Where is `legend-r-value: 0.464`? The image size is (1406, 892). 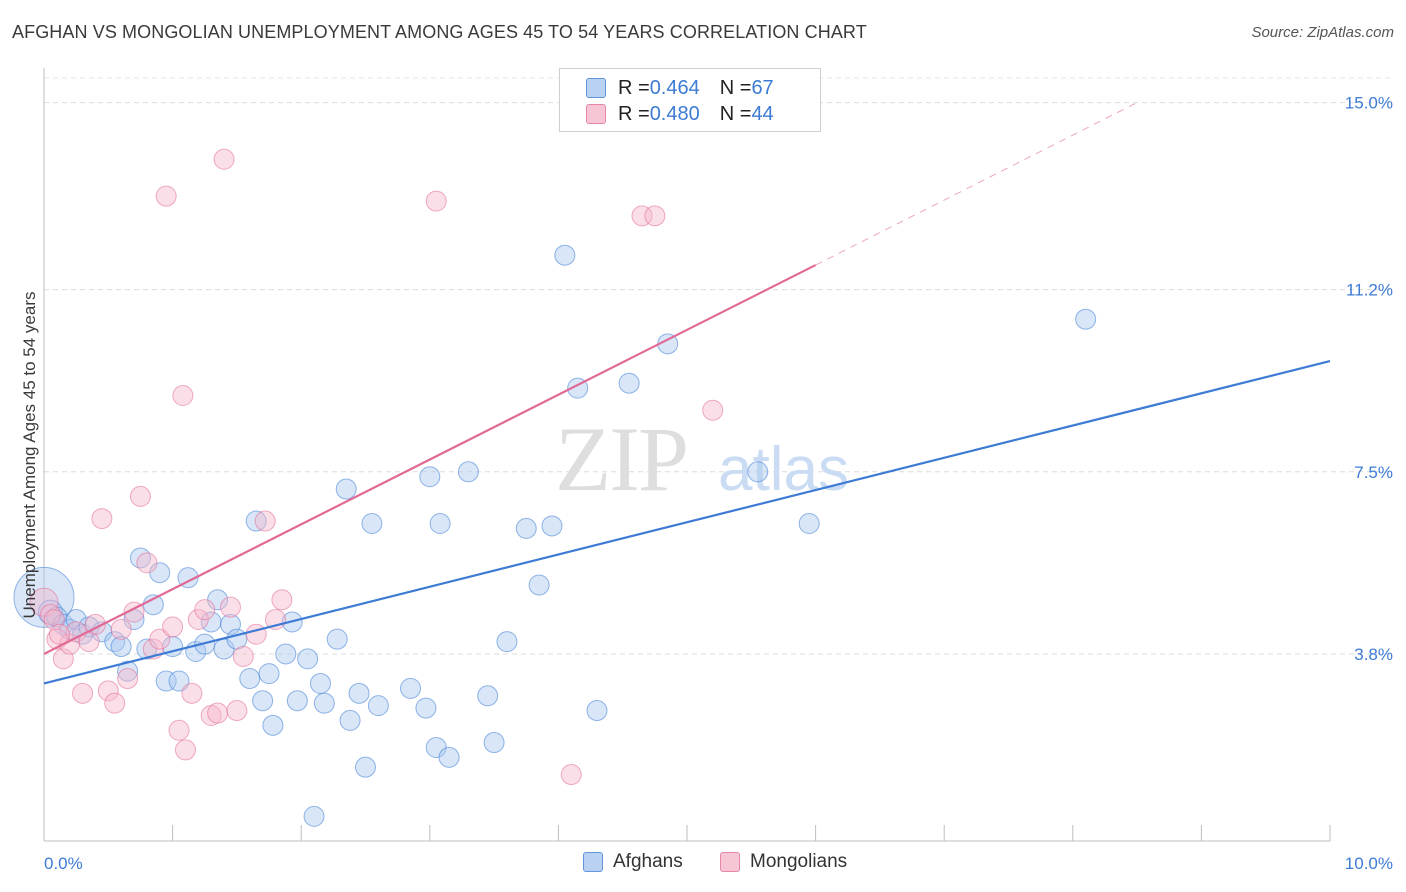 legend-r-value: 0.464 is located at coordinates (674, 87).